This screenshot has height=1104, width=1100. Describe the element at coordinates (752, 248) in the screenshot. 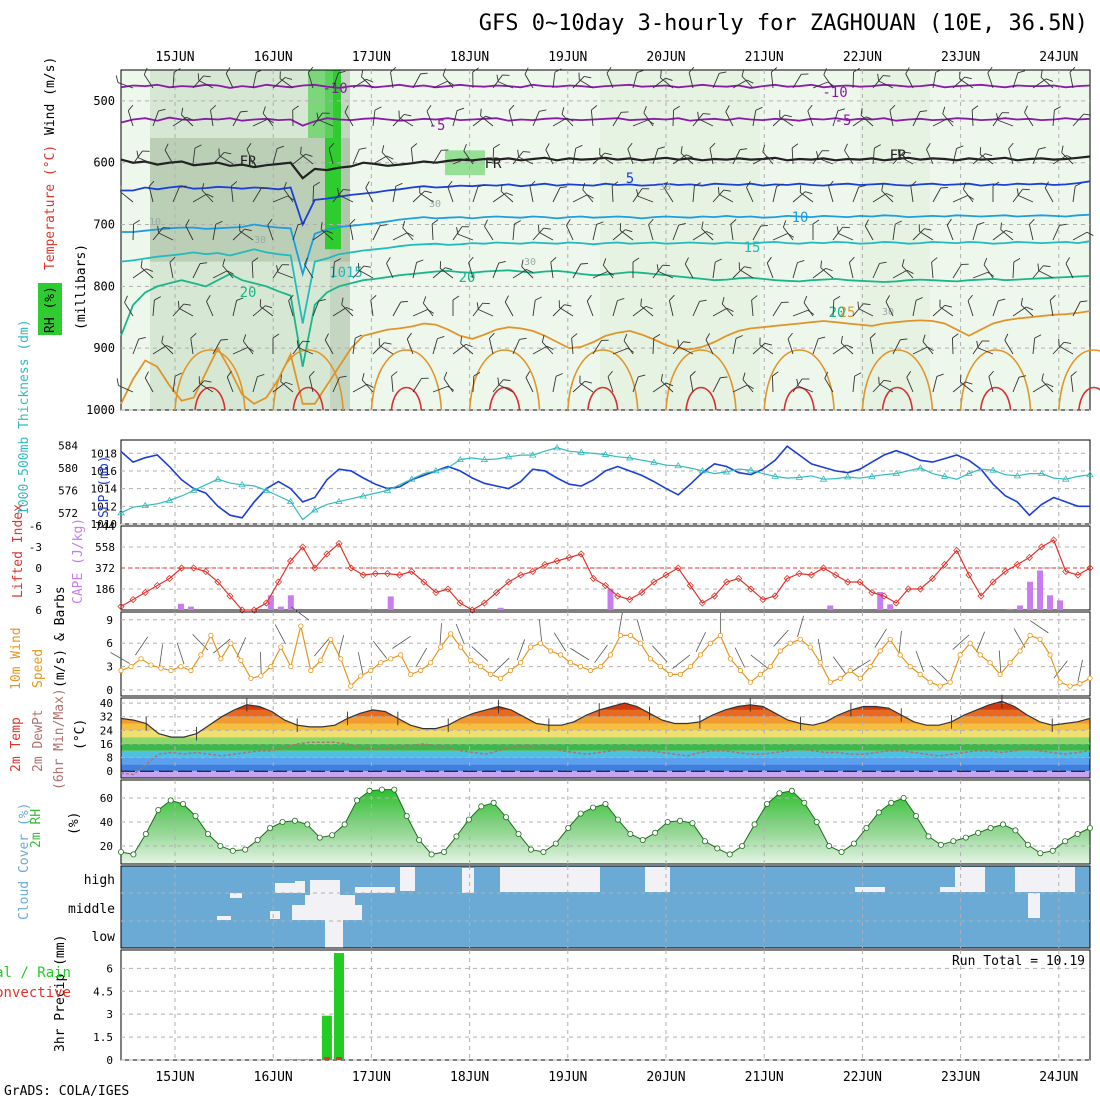

I see `isotherm-label: 15` at that location.